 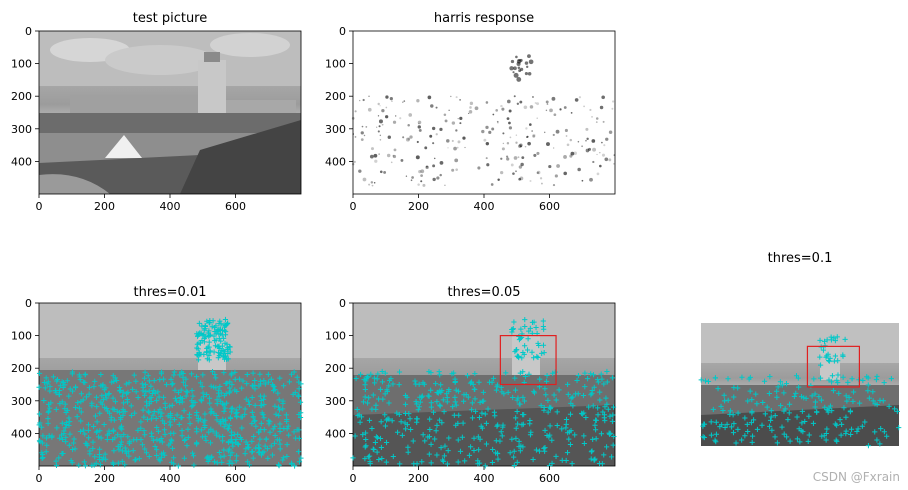 What do you see at coordinates (21, 129) in the screenshot?
I see `y-tick-label: 300` at bounding box center [21, 129].